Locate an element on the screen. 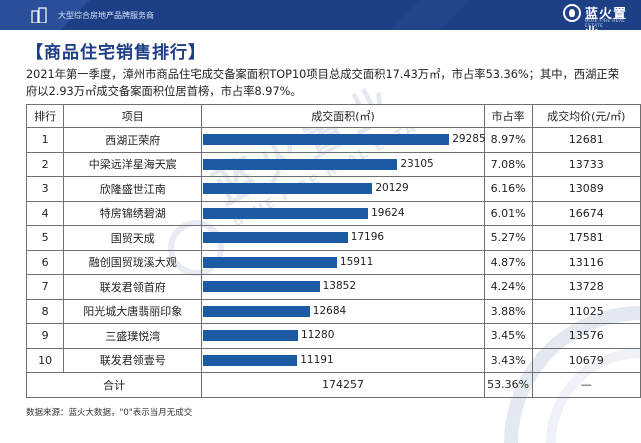  project-cell: 欣隆盛世江南 is located at coordinates (133, 189).